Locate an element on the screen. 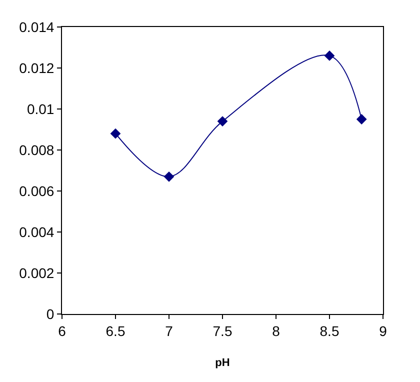 The width and height of the screenshot is (420, 382). x-tick-label: 8 is located at coordinates (276, 330).